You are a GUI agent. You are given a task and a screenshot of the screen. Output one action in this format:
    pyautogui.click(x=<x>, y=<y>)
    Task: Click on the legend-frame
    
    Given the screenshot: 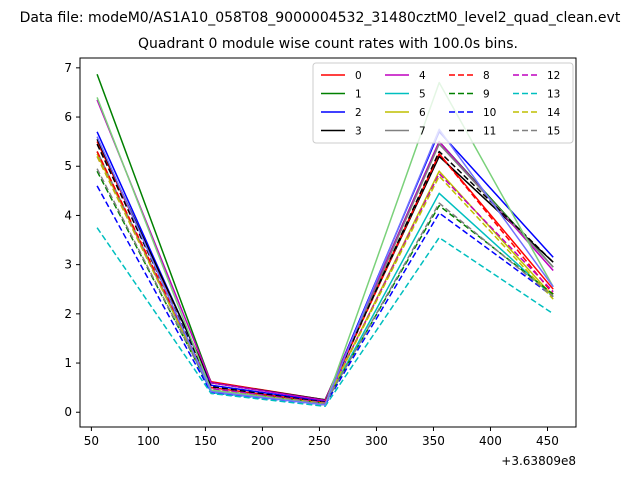 What is the action you would take?
    pyautogui.click(x=443, y=103)
    